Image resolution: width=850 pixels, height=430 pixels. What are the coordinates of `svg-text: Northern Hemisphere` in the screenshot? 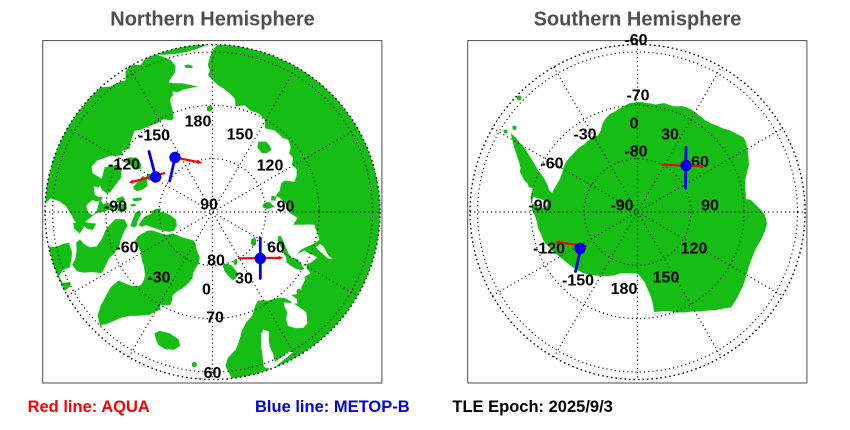 It's located at (212, 20).